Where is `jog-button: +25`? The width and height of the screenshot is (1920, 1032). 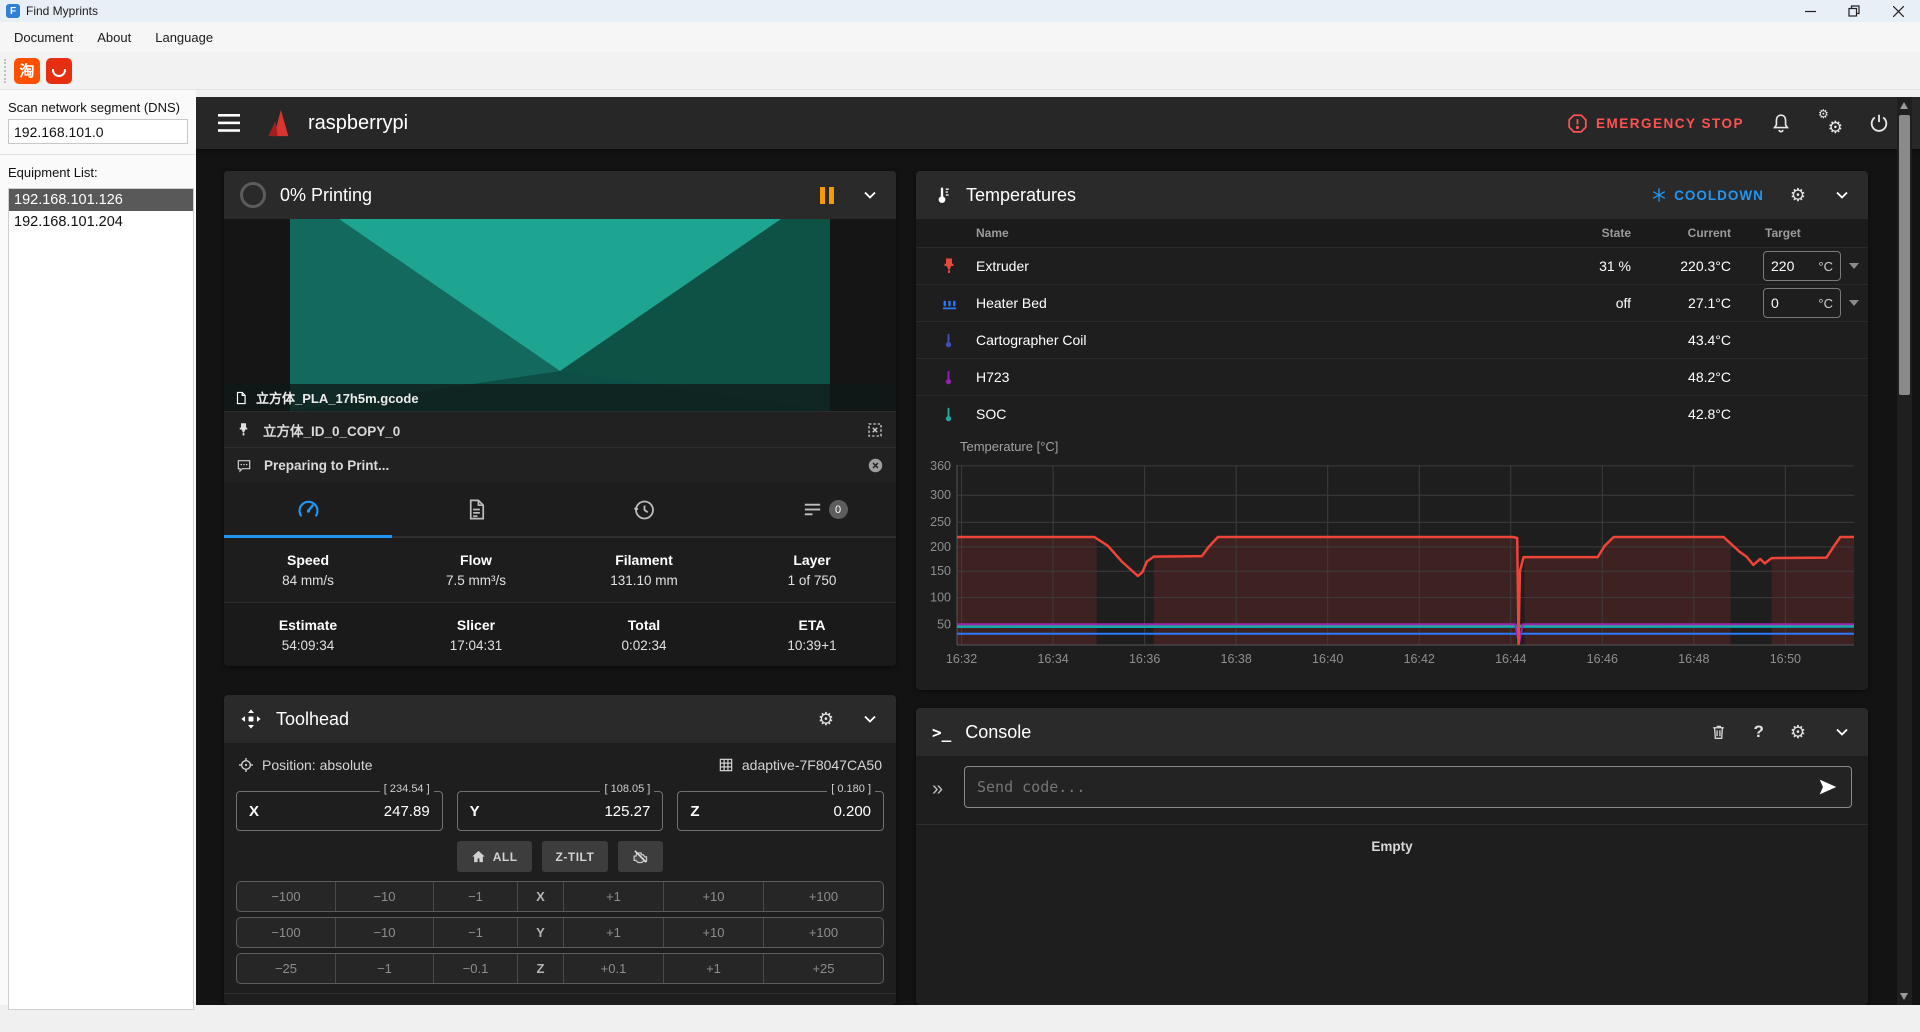 jog-button: +25 is located at coordinates (823, 968).